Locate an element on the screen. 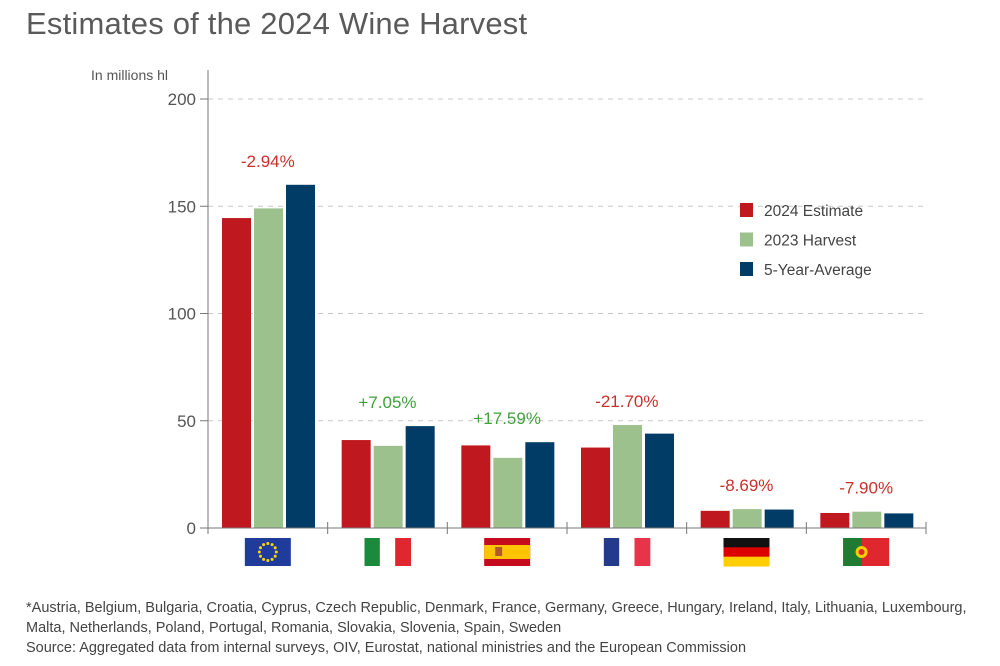 The width and height of the screenshot is (1000, 666). legend-label-2: 2023 Harvest is located at coordinates (810, 241).